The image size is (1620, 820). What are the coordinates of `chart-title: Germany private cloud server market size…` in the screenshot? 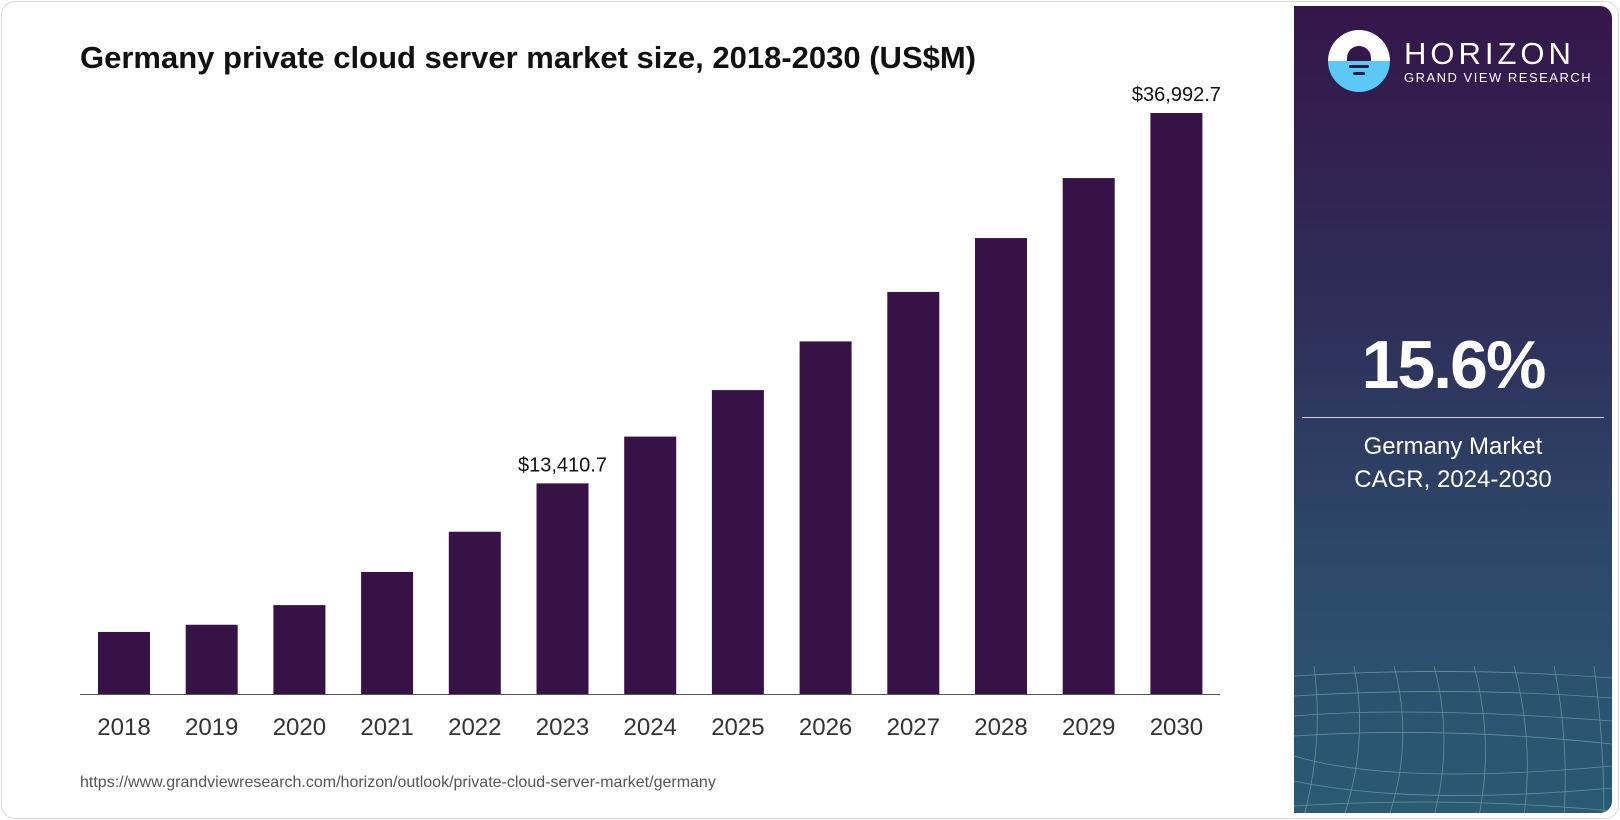 It's located at (528, 57).